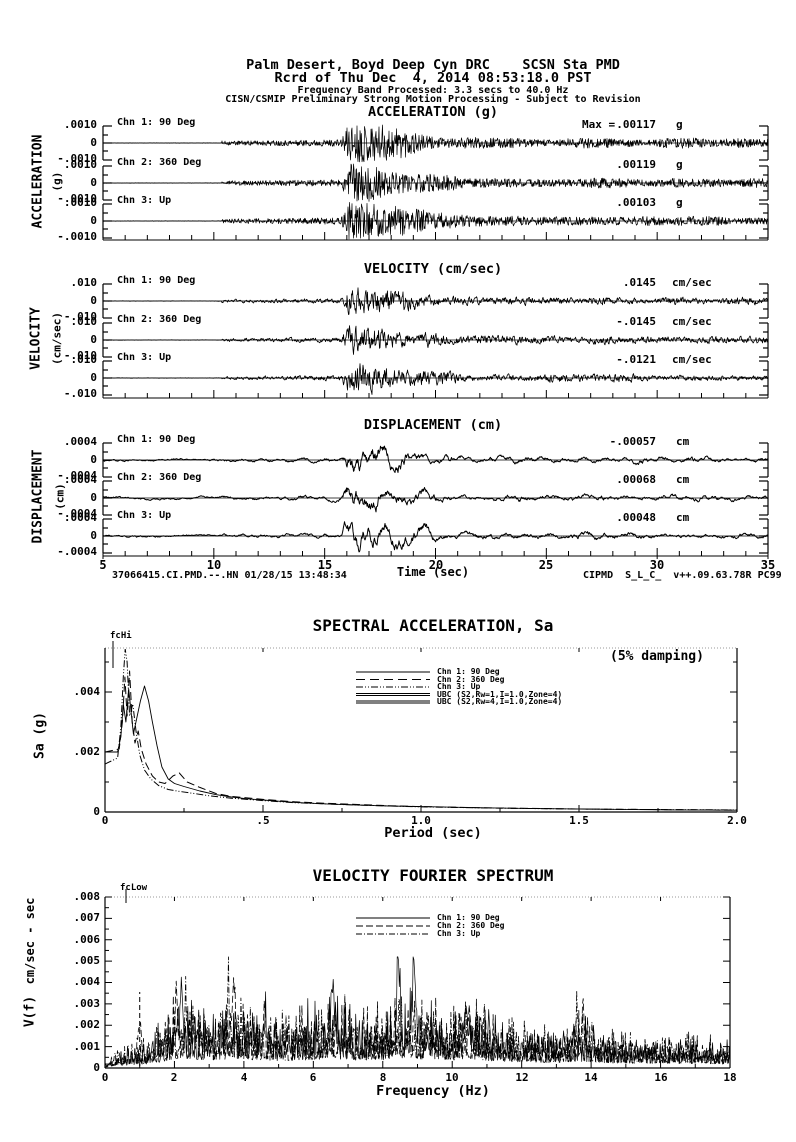 Image resolution: width=796 pixels, height=1142 pixels. What do you see at coordinates (433, 1091) in the screenshot?
I see `fourier-xlabel: Frequency (Hz)` at bounding box center [433, 1091].